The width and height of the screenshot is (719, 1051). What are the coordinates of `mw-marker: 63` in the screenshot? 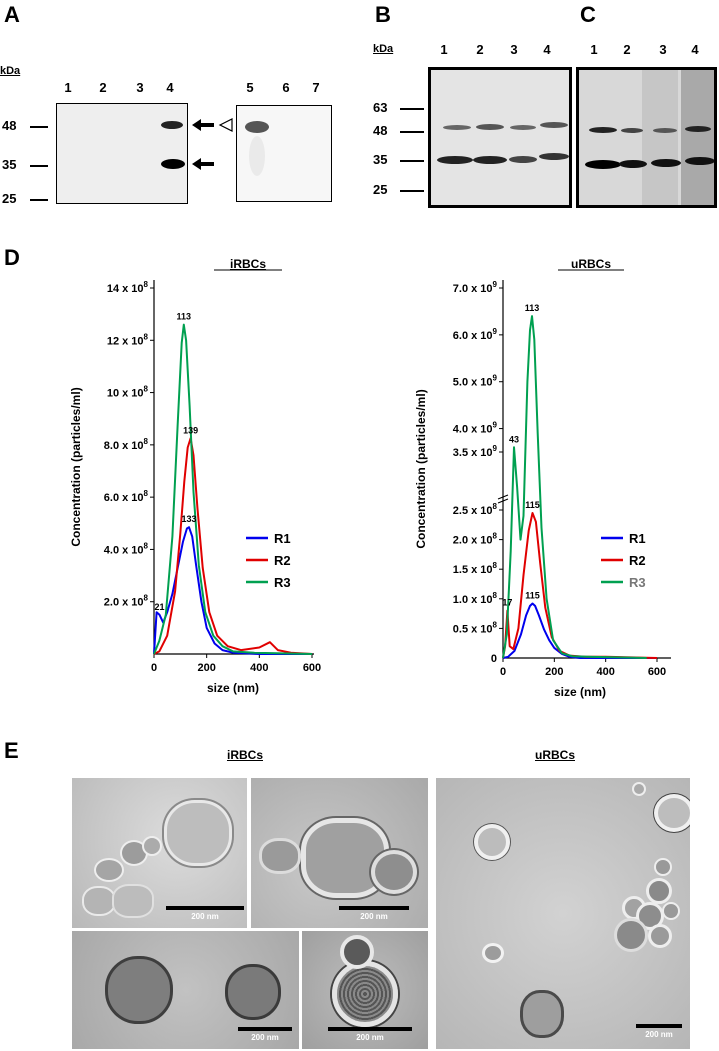 It's located at (380, 107).